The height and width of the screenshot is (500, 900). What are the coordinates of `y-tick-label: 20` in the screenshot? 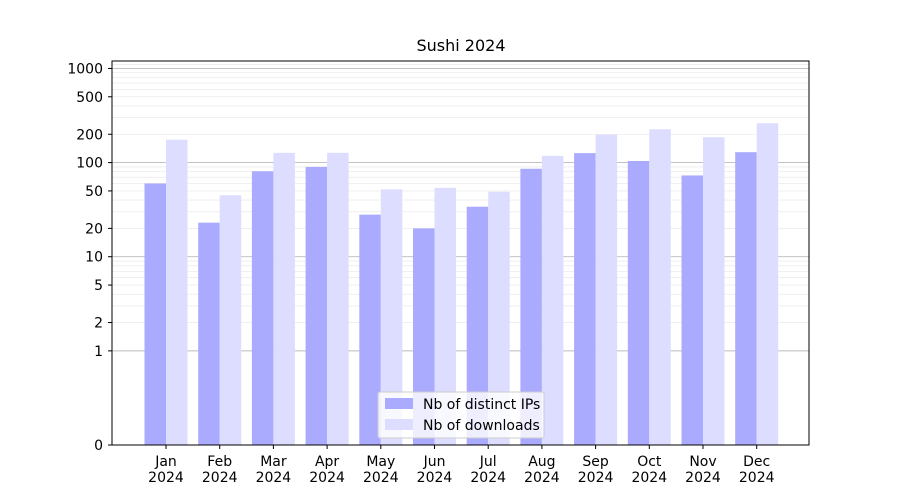 It's located at (94, 229).